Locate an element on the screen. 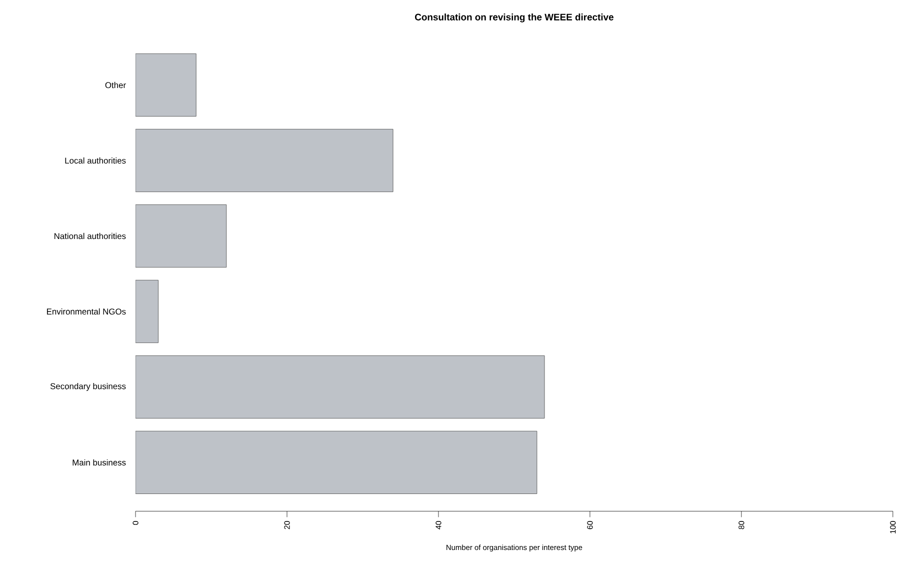 The height and width of the screenshot is (571, 899). y-tick-label: Other is located at coordinates (115, 85).